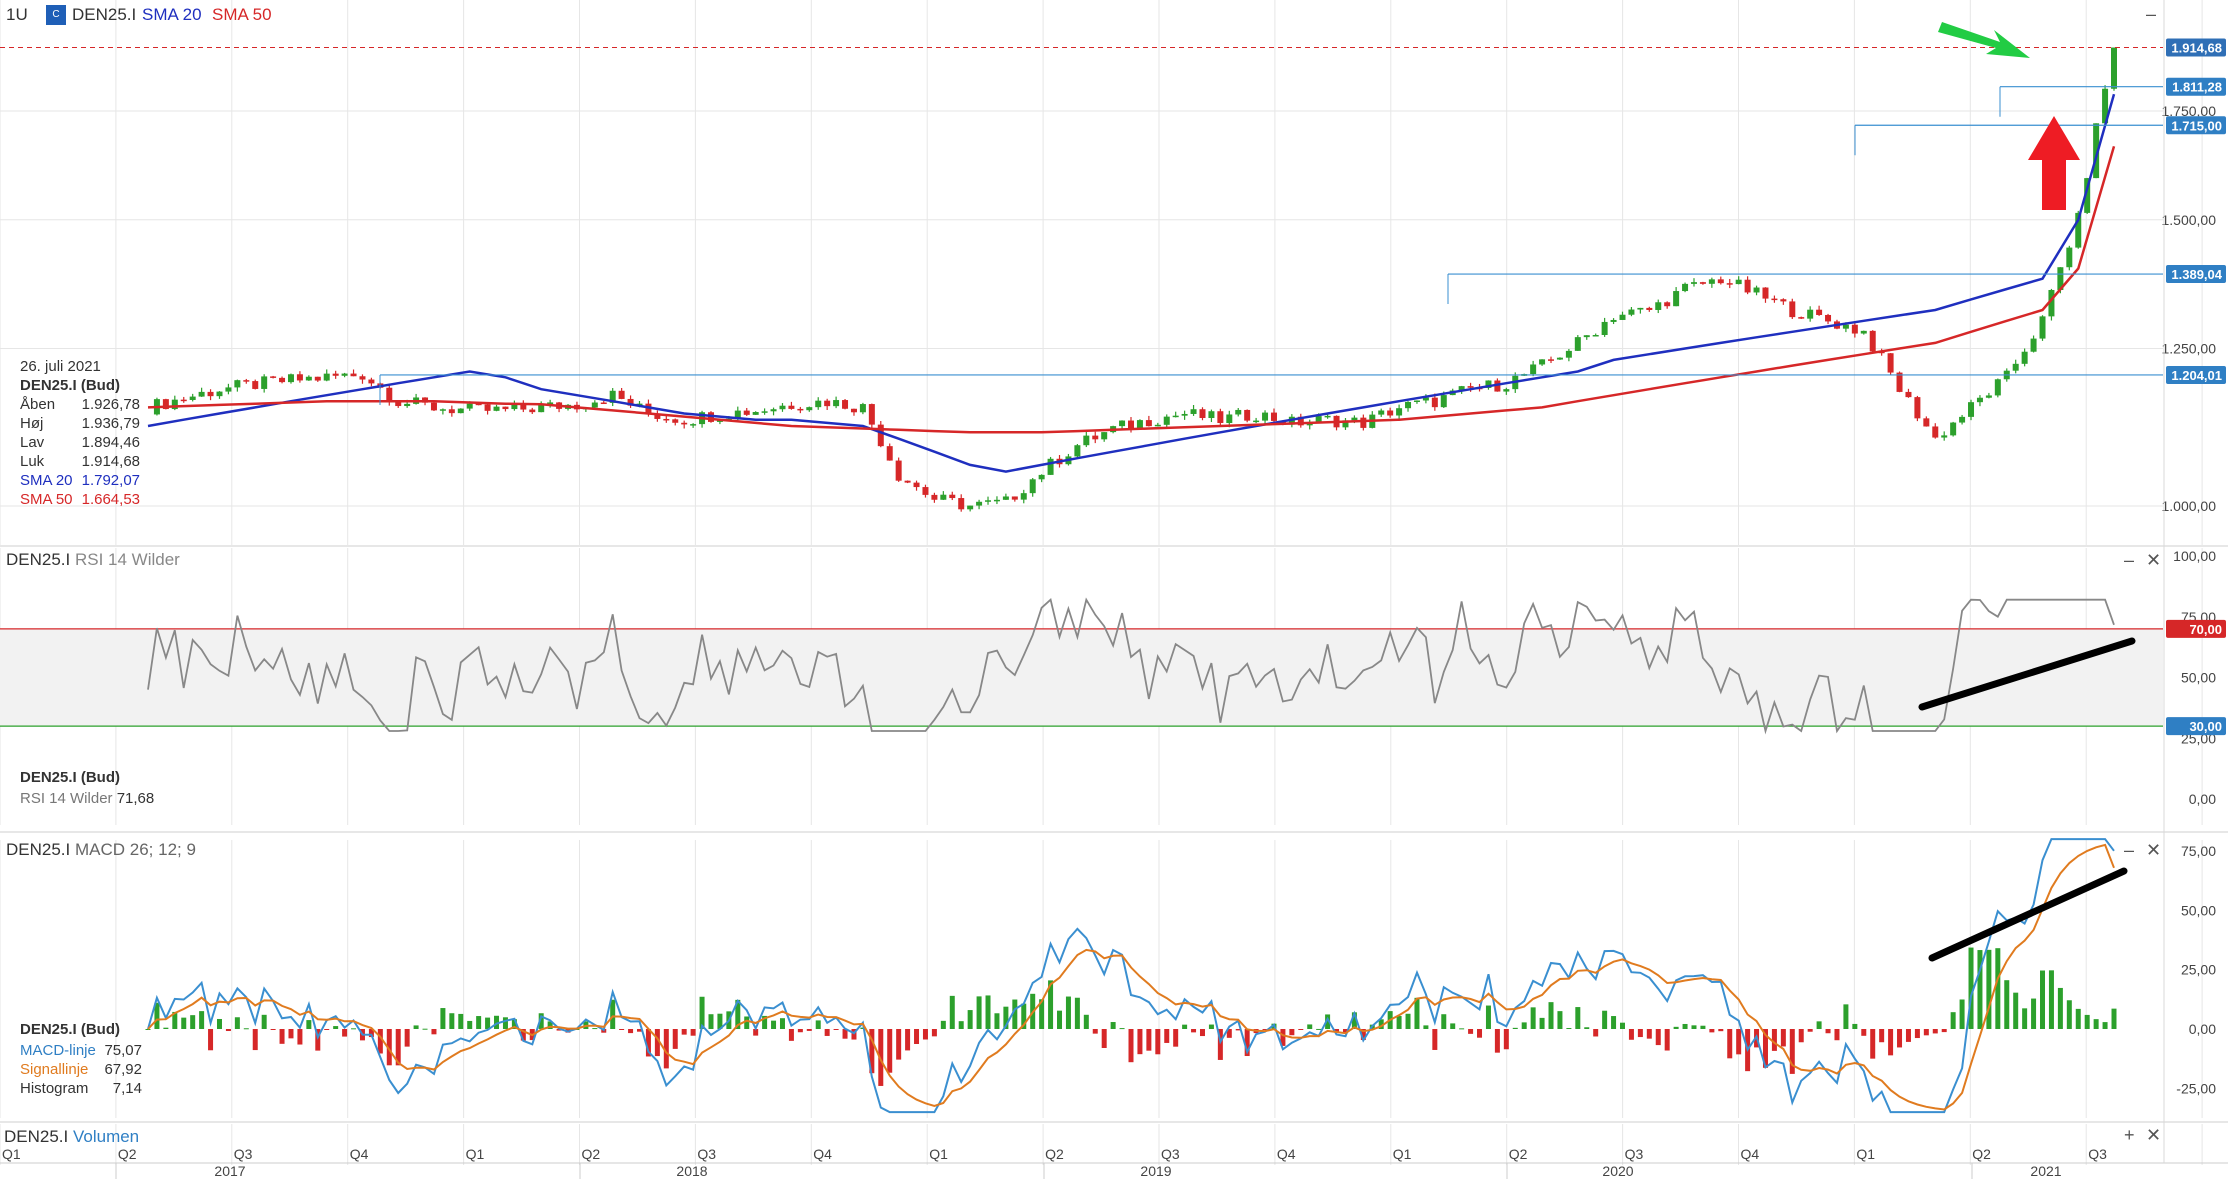 This screenshot has width=2228, height=1184. Describe the element at coordinates (2196, 628) in the screenshot. I see `rsi-70-tag` at that location.